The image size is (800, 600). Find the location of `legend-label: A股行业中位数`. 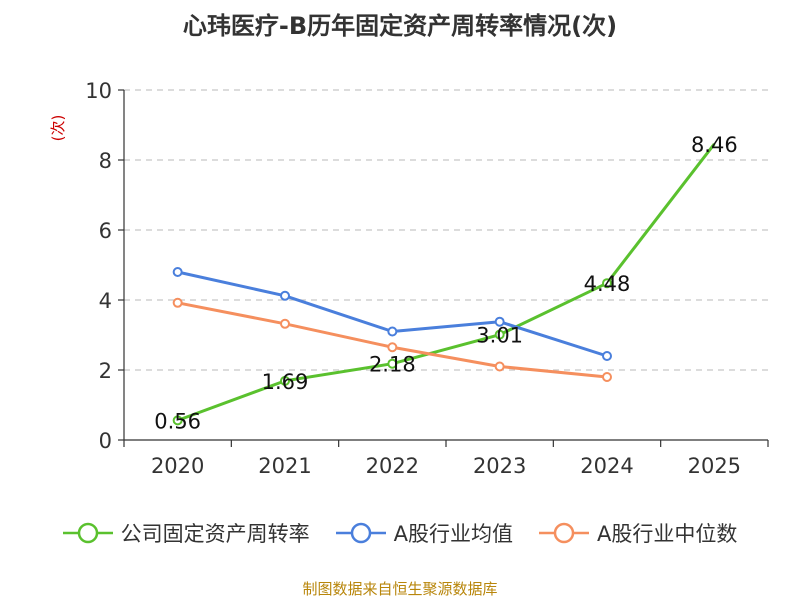

legend-label: A股行业中位数 is located at coordinates (667, 534).